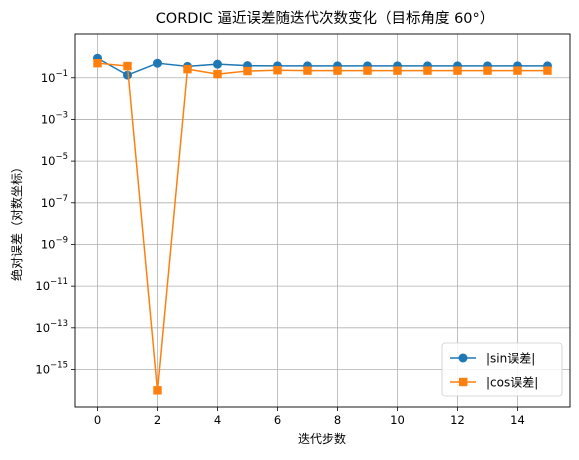 The height and width of the screenshot is (460, 579). Describe the element at coordinates (54, 118) in the screenshot. I see `y-tick-label: 10⁻³` at that location.